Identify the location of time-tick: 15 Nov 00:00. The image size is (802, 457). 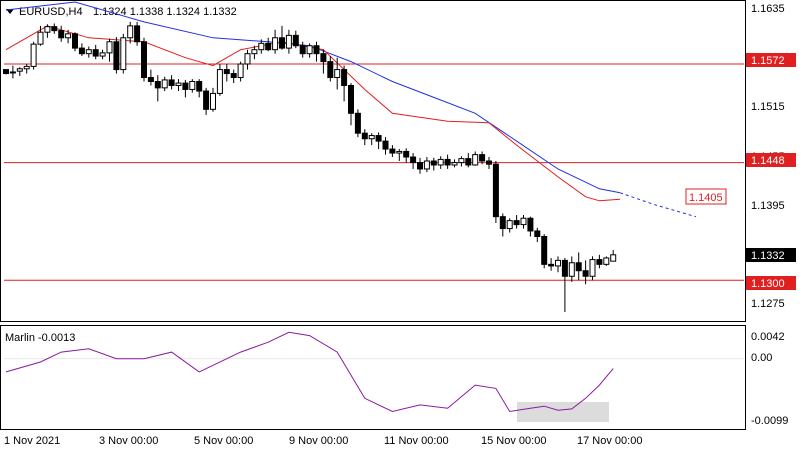
(513, 441).